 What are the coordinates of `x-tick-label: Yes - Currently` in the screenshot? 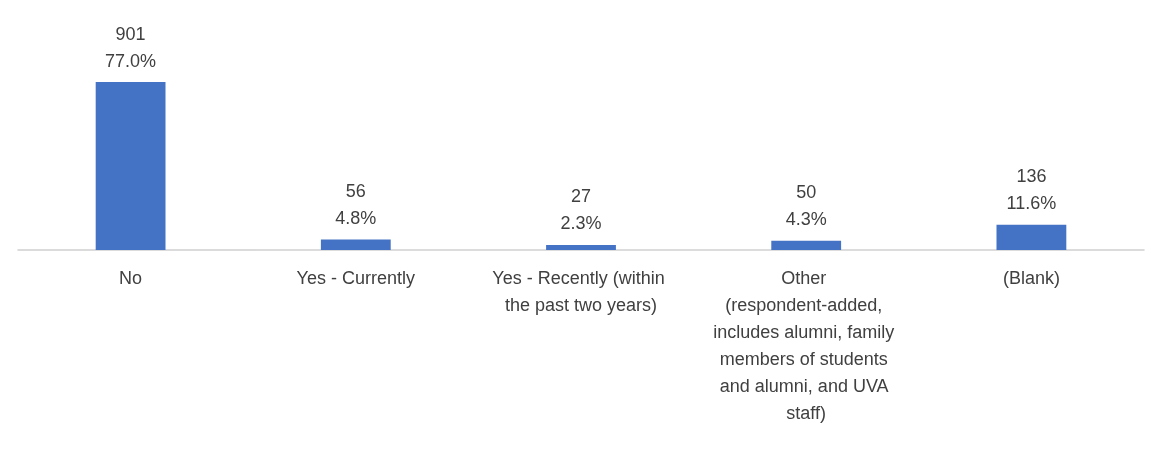 It's located at (355, 277).